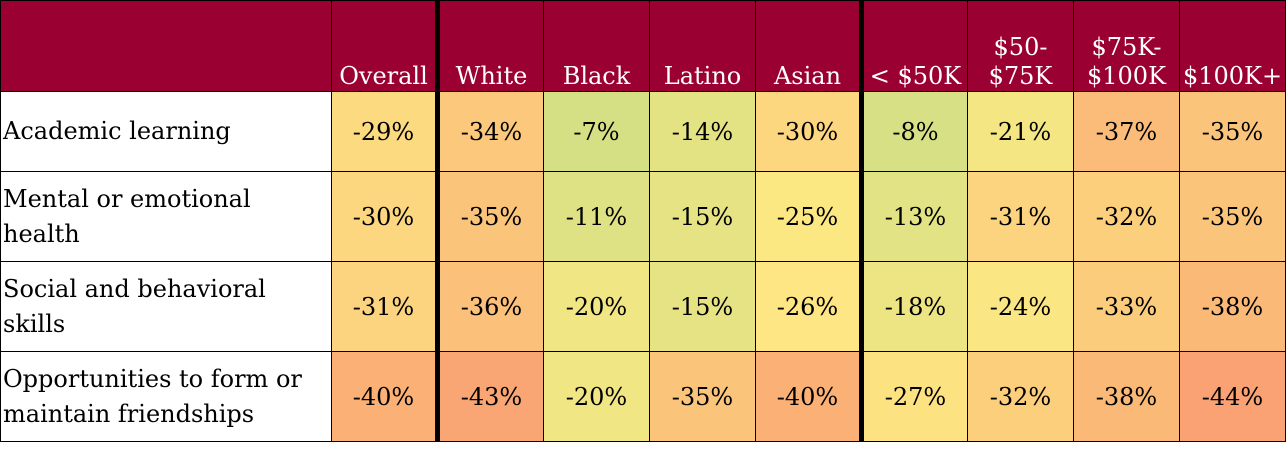 The height and width of the screenshot is (457, 1287). Describe the element at coordinates (913, 131) in the screenshot. I see `heatmap-cell: -8%` at that location.